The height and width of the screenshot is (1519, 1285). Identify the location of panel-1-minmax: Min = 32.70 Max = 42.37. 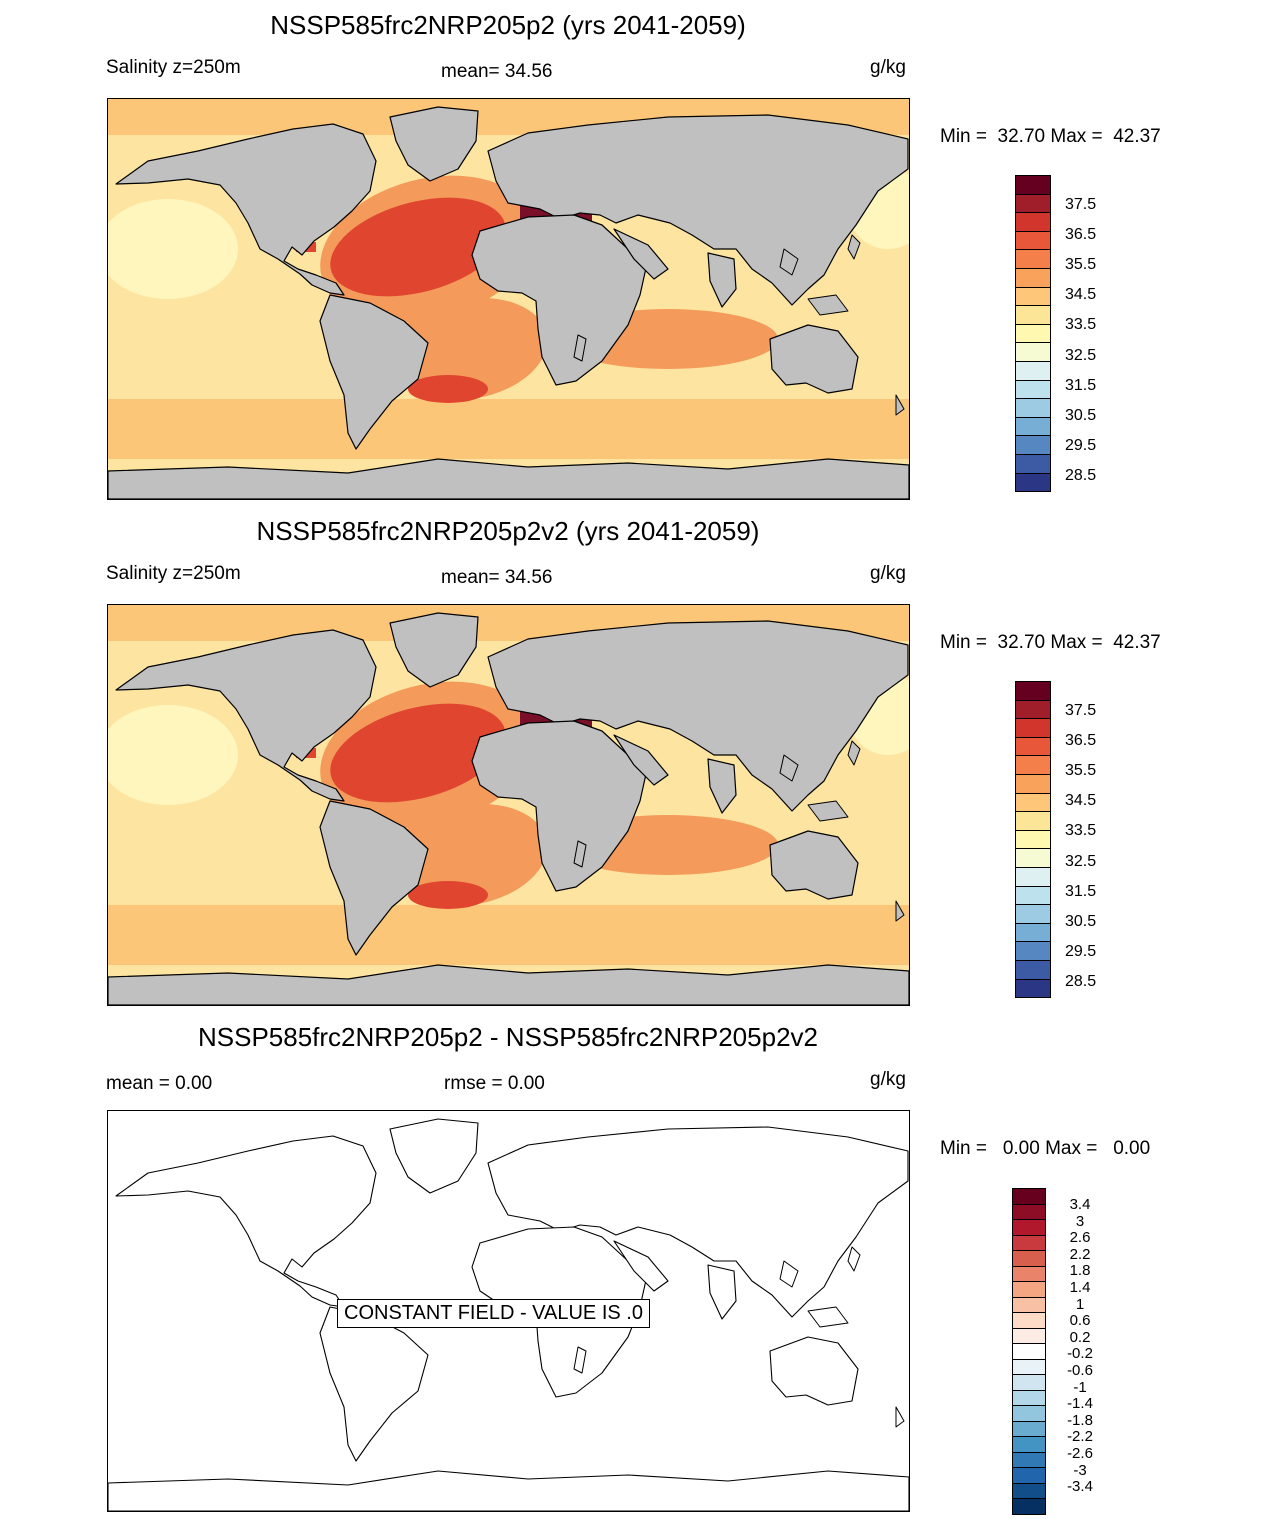
(1050, 136).